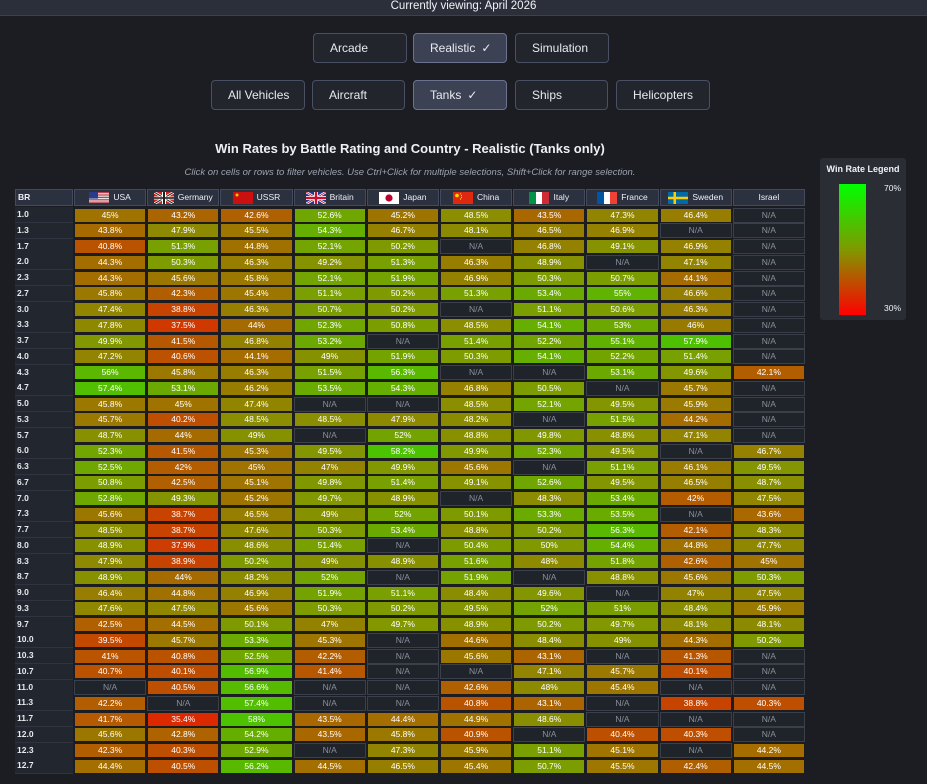 This screenshot has height=784, width=927. I want to click on heatmap-cell: 53.5%, so click(622, 514).